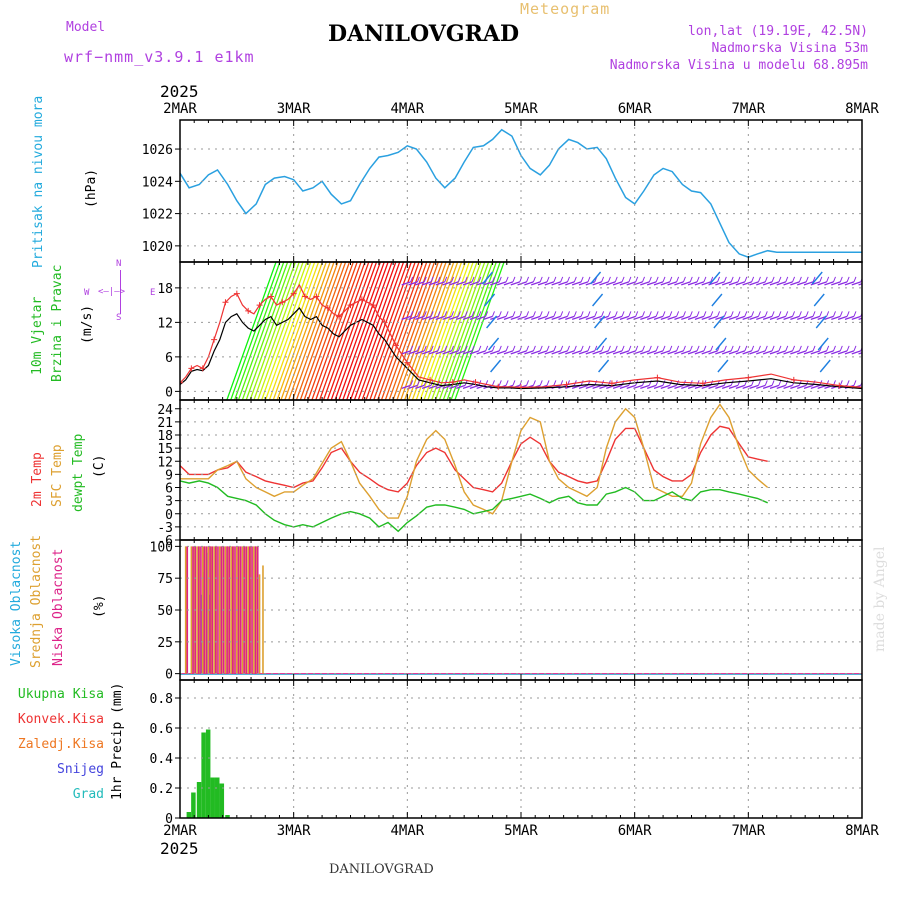 The image size is (900, 900). I want to click on day-label-top: 7MAR, so click(748, 109).